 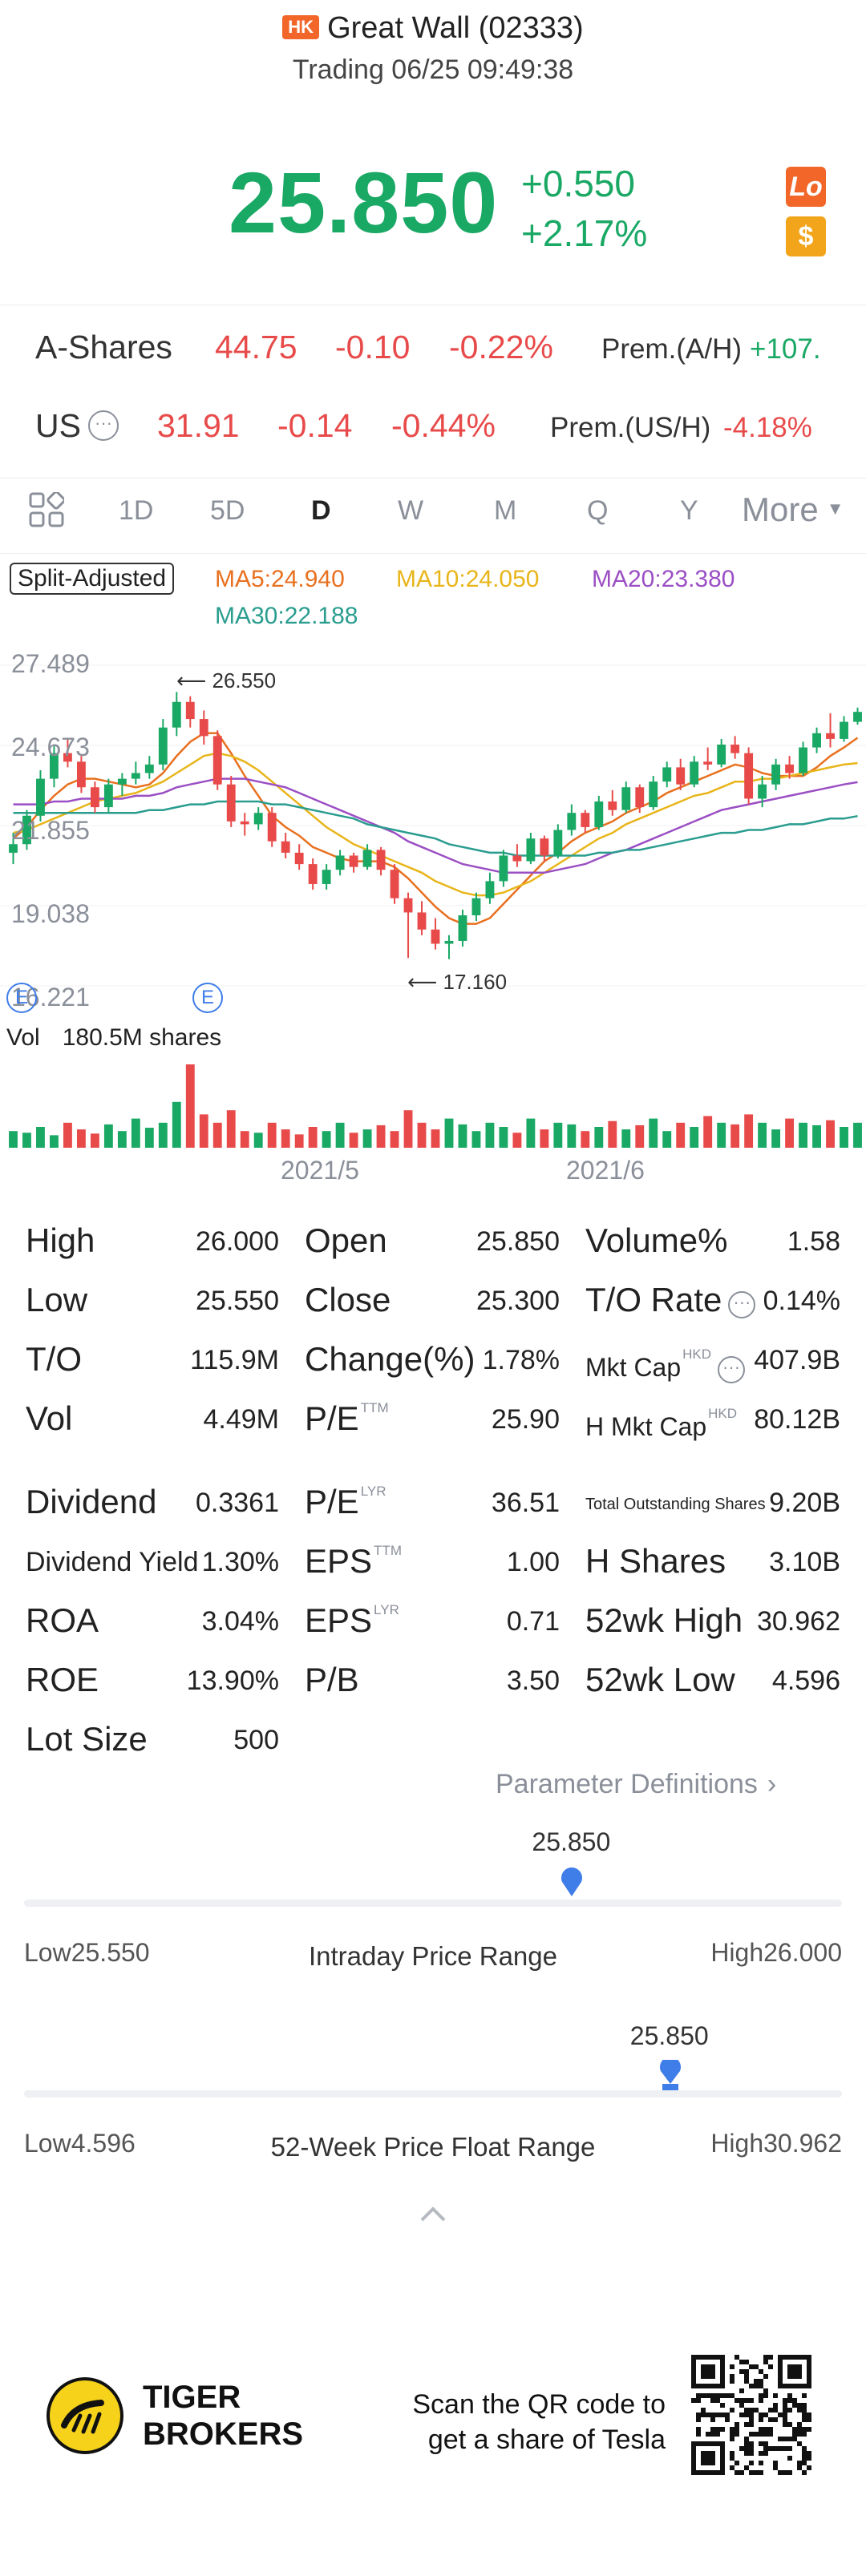 I want to click on volume-chart, so click(x=433, y=1104).